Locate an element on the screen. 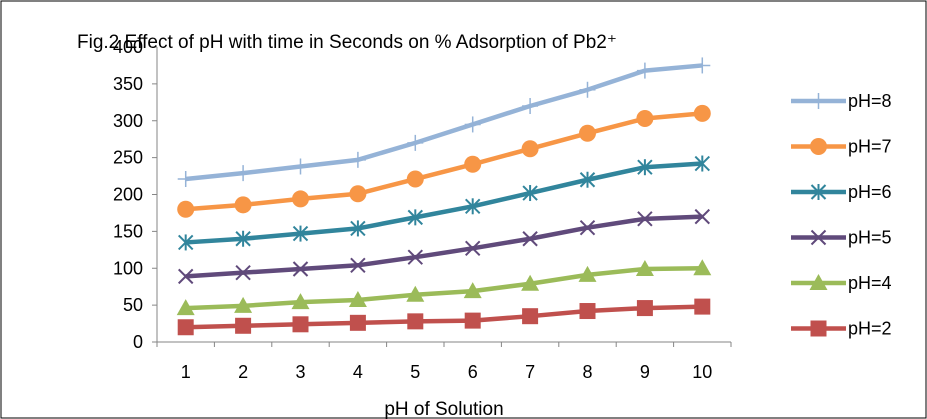  x-tick-label: 9 is located at coordinates (645, 372).